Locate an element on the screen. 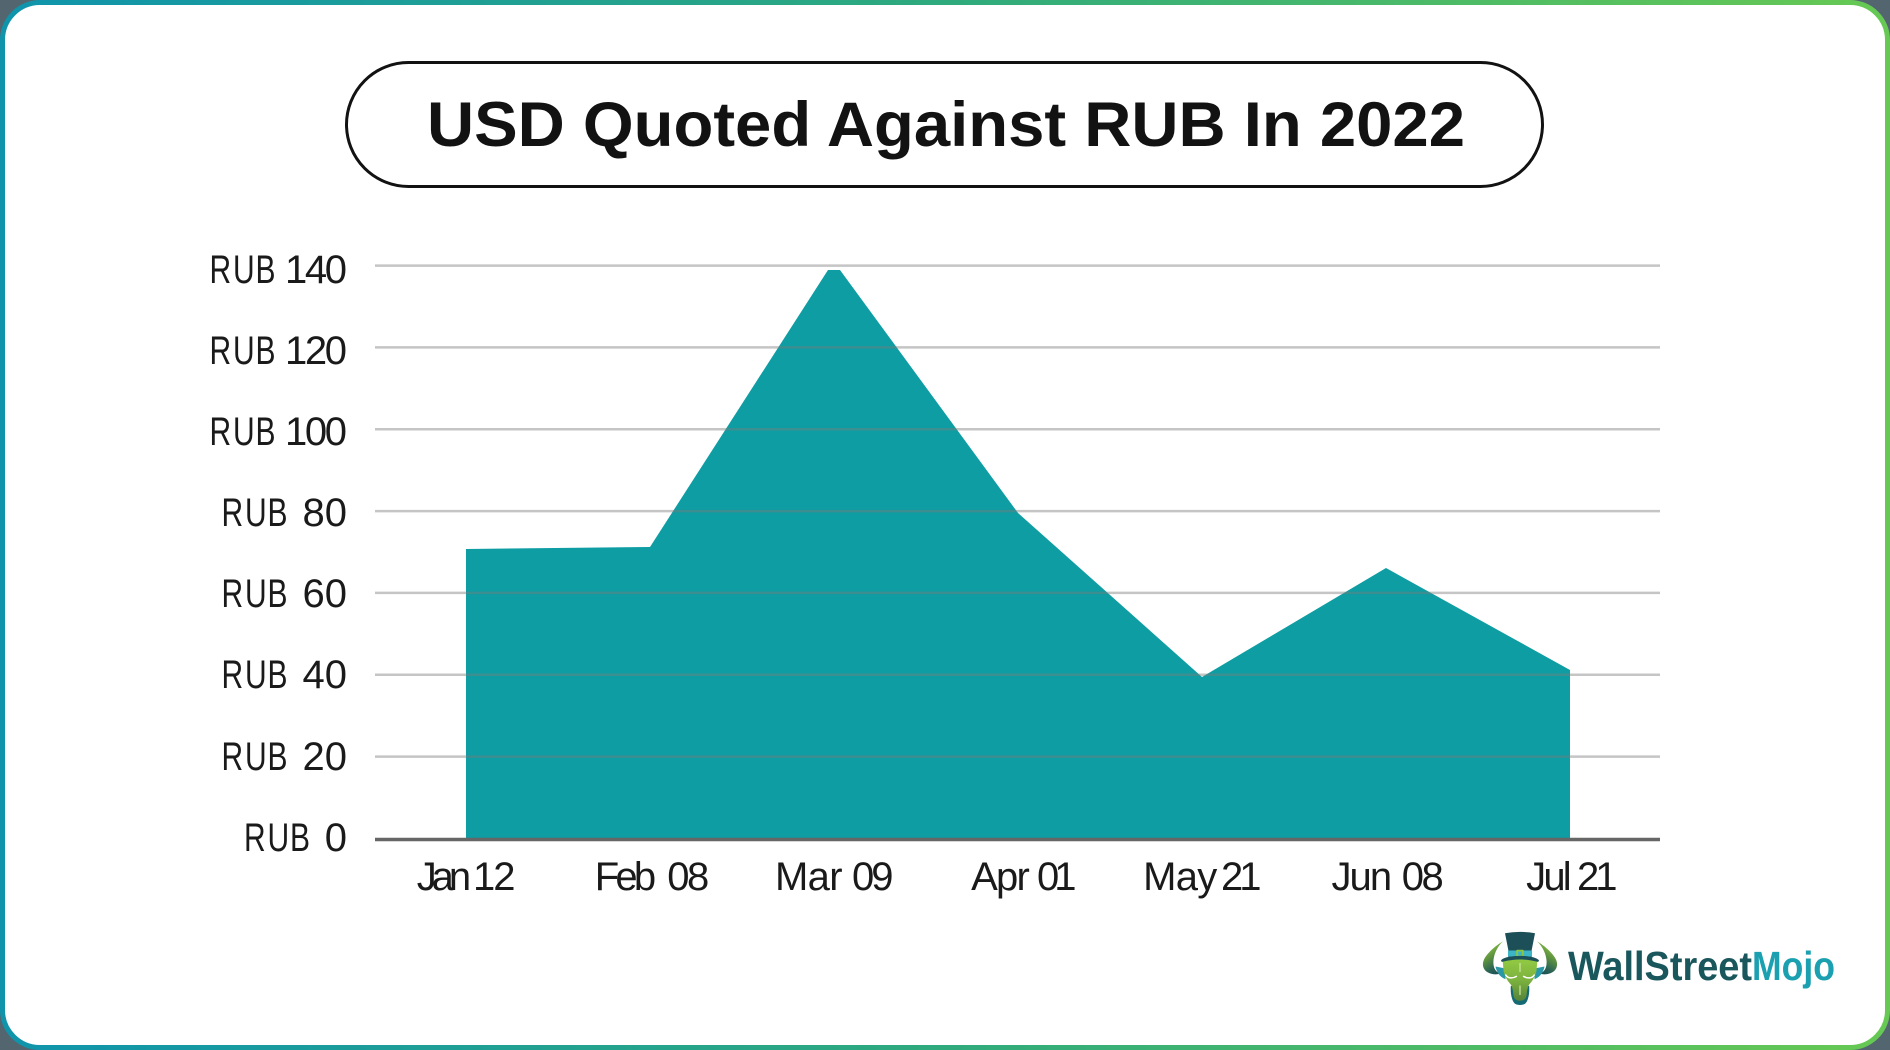  svg-text: 80 is located at coordinates (325, 513).